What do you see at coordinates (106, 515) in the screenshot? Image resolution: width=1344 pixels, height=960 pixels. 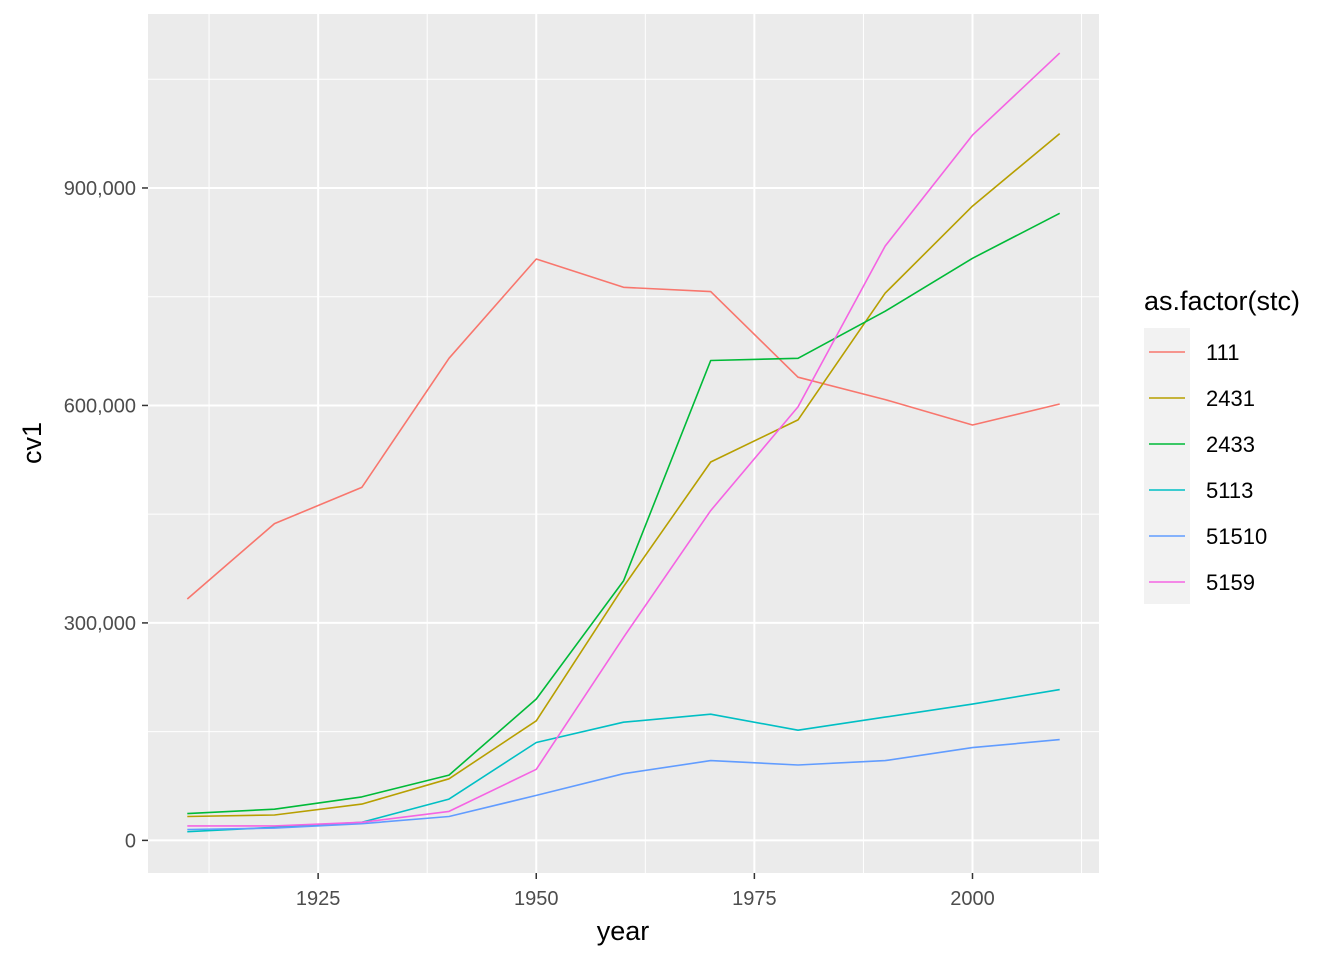 I see `y-axis: 0 300,000 600,000 900,000` at bounding box center [106, 515].